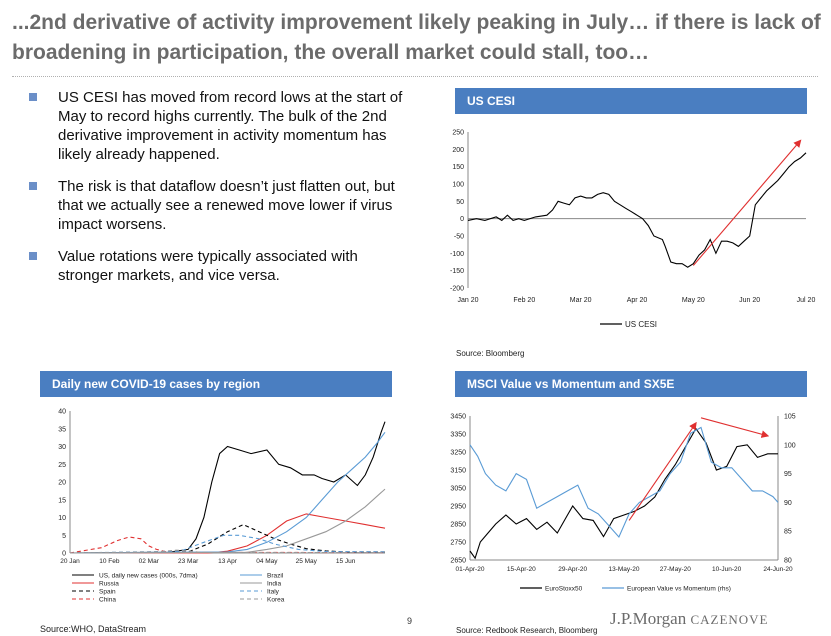  I want to click on y-tick-label: 150, so click(458, 167).